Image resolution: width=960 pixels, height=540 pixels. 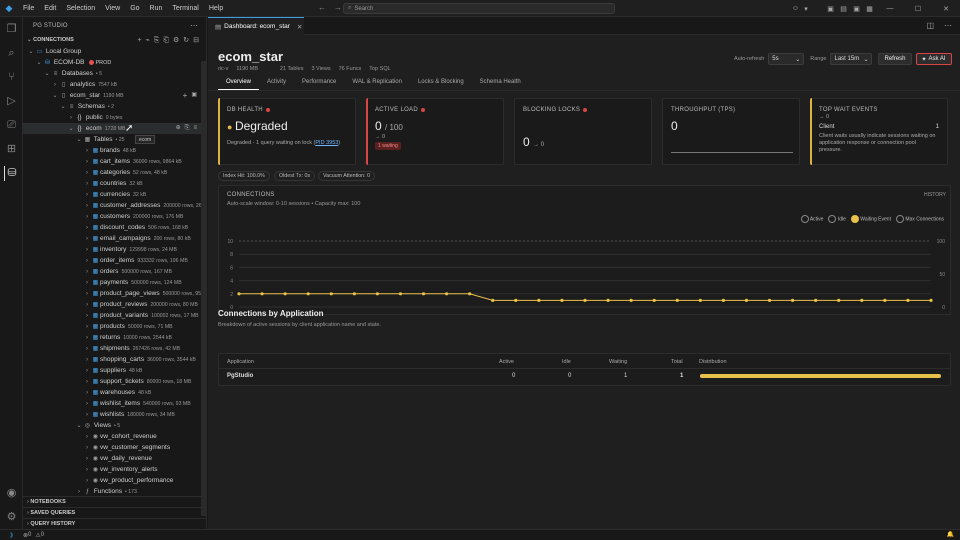 What do you see at coordinates (327, 143) in the screenshot?
I see `pid-link: PID 3953` at bounding box center [327, 143].